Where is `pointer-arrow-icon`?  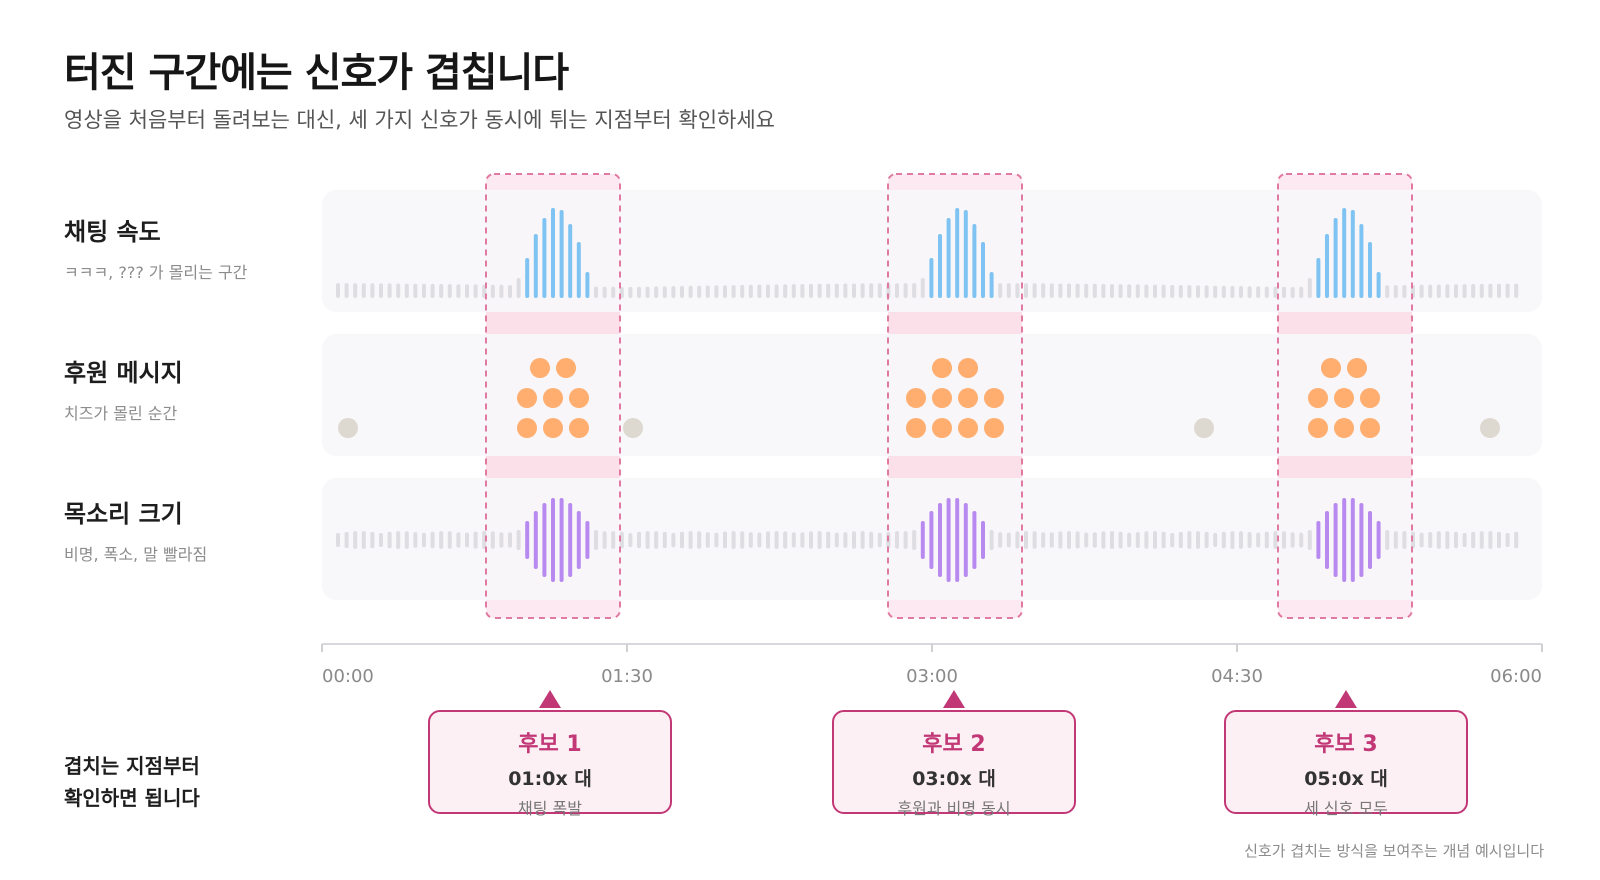 pointer-arrow-icon is located at coordinates (550, 699).